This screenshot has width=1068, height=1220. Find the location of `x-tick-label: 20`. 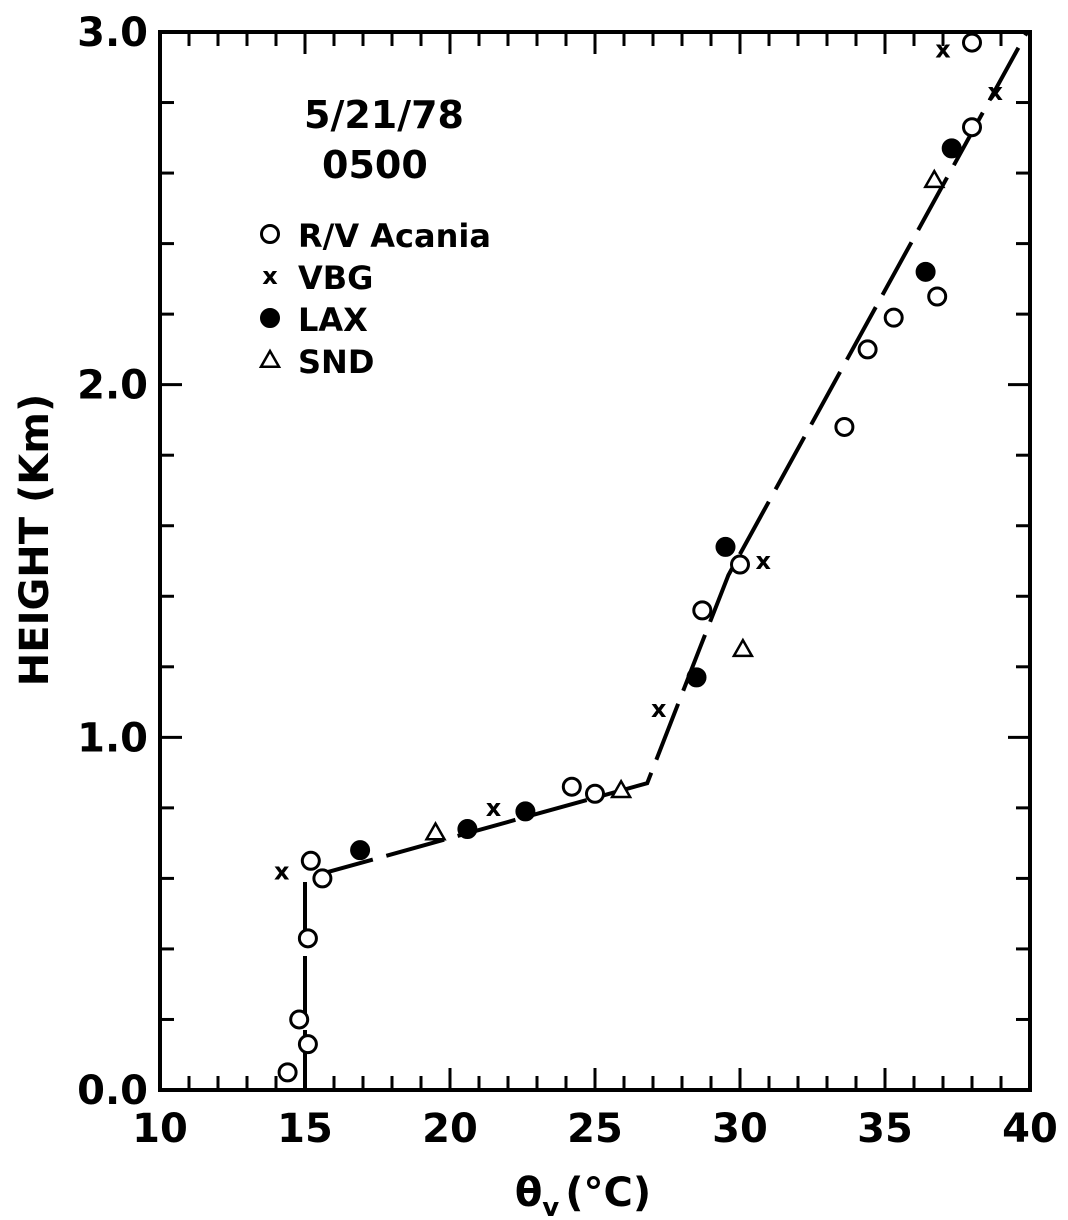

x-tick-label: 20 is located at coordinates (450, 1129).